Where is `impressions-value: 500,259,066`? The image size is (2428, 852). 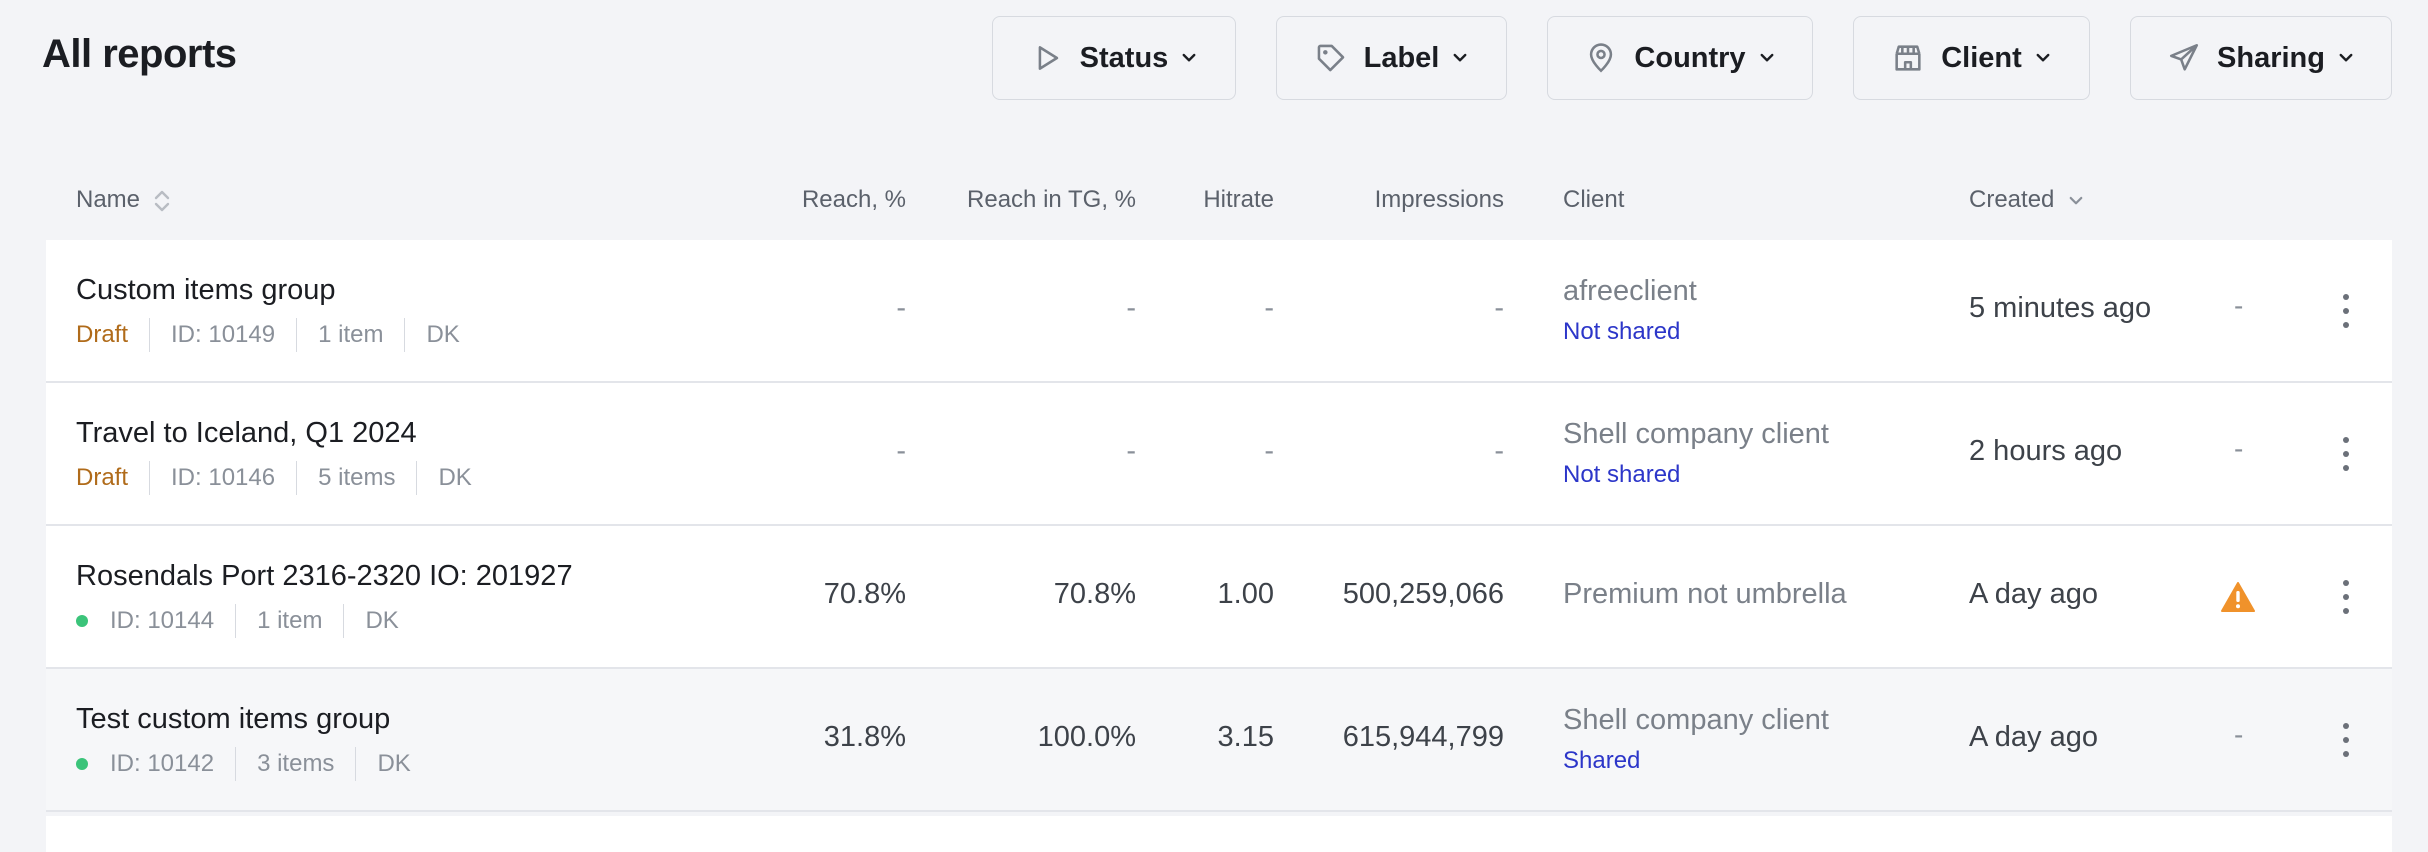
impressions-value: 500,259,066 is located at coordinates (1423, 594).